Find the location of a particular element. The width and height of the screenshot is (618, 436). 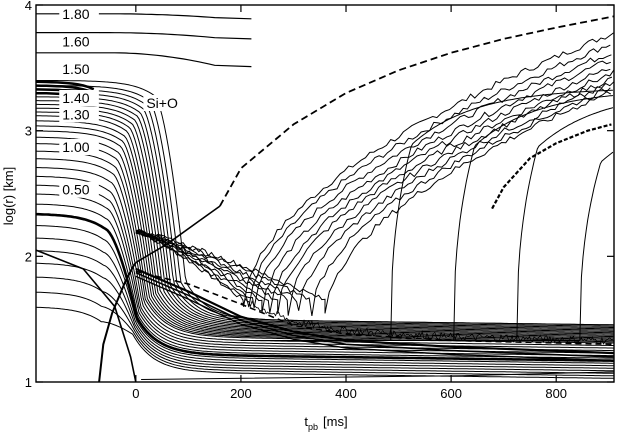

annotations-layer: 1.80 1.60 1.50 1.401.30 Si+O 1.00 0.50 is located at coordinates (121, 101).